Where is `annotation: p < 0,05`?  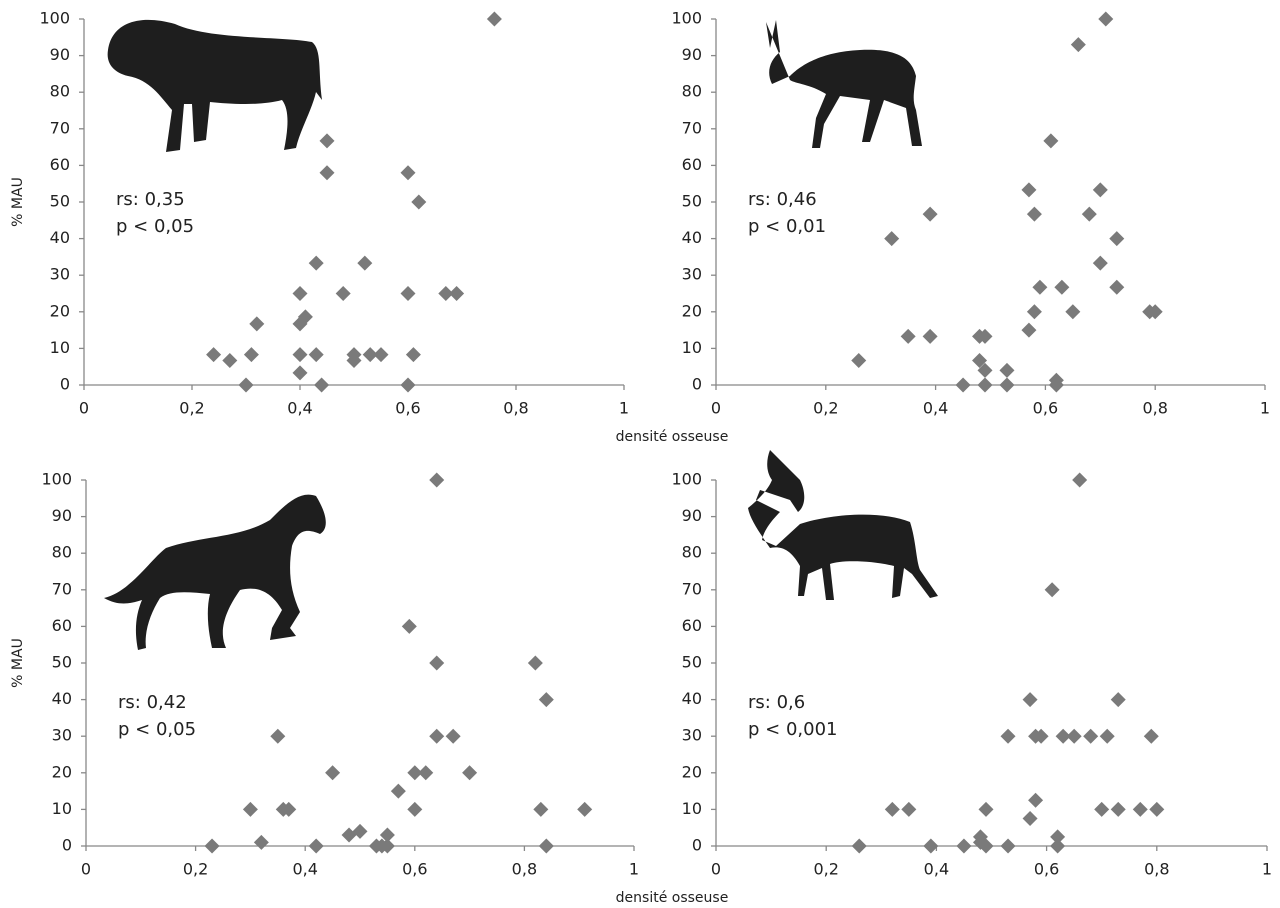
annotation: p < 0,05 is located at coordinates (155, 226).